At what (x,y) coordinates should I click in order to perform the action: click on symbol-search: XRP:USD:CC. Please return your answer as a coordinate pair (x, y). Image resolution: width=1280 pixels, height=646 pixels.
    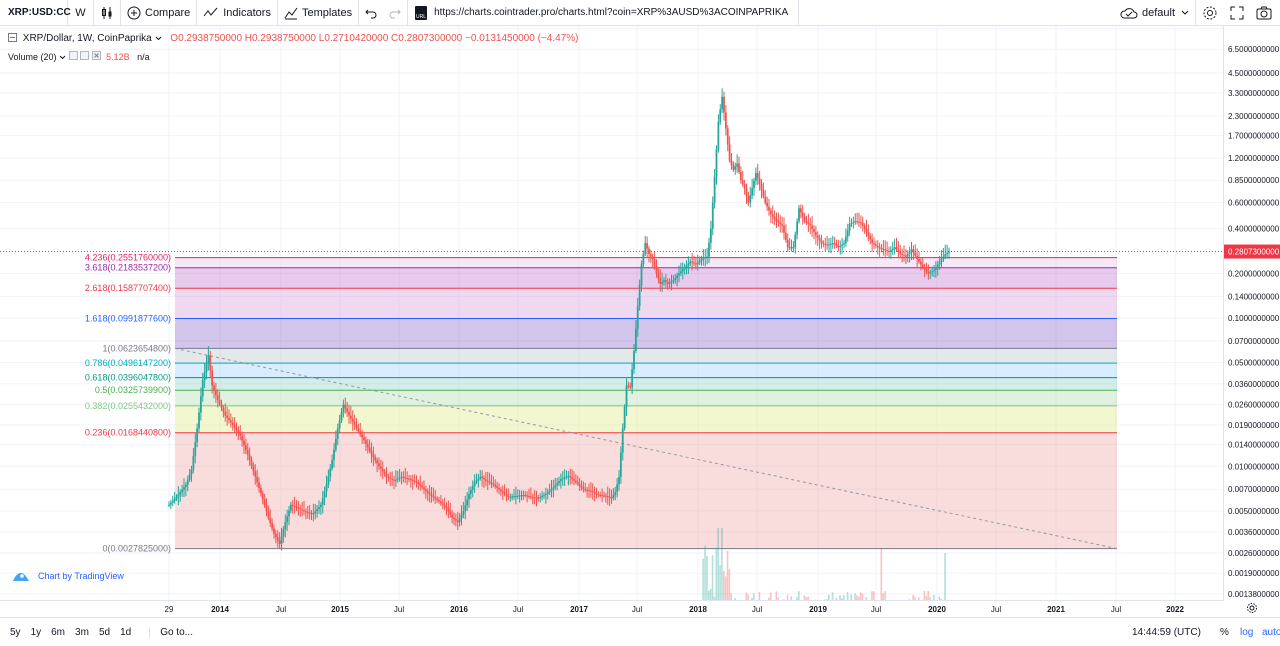
    Looking at the image, I should click on (34, 12).